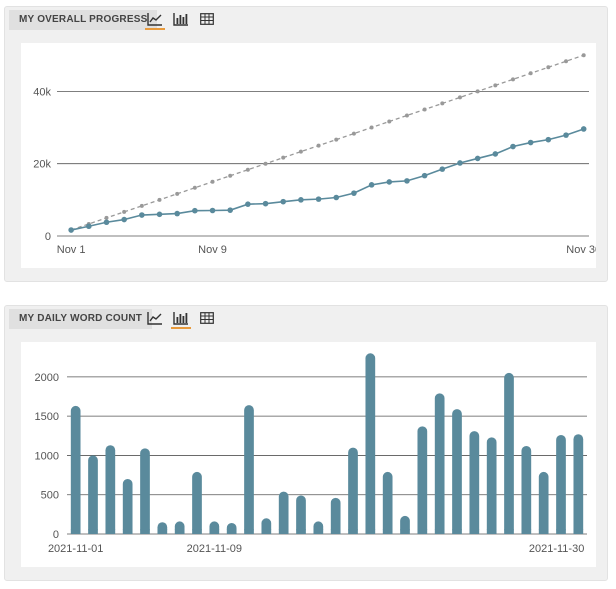 Image resolution: width=616 pixels, height=589 pixels. What do you see at coordinates (47, 417) in the screenshot?
I see `y-tick-label: 1500` at bounding box center [47, 417].